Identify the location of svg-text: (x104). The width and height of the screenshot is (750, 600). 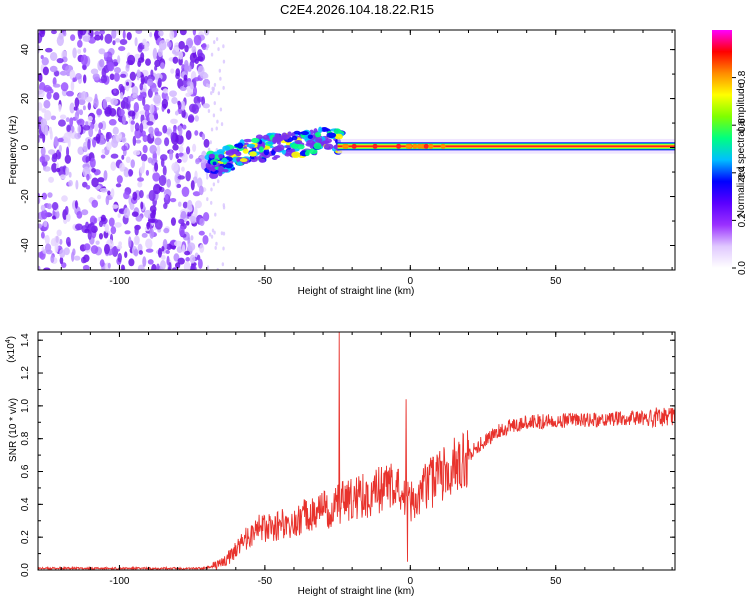
(11, 349).